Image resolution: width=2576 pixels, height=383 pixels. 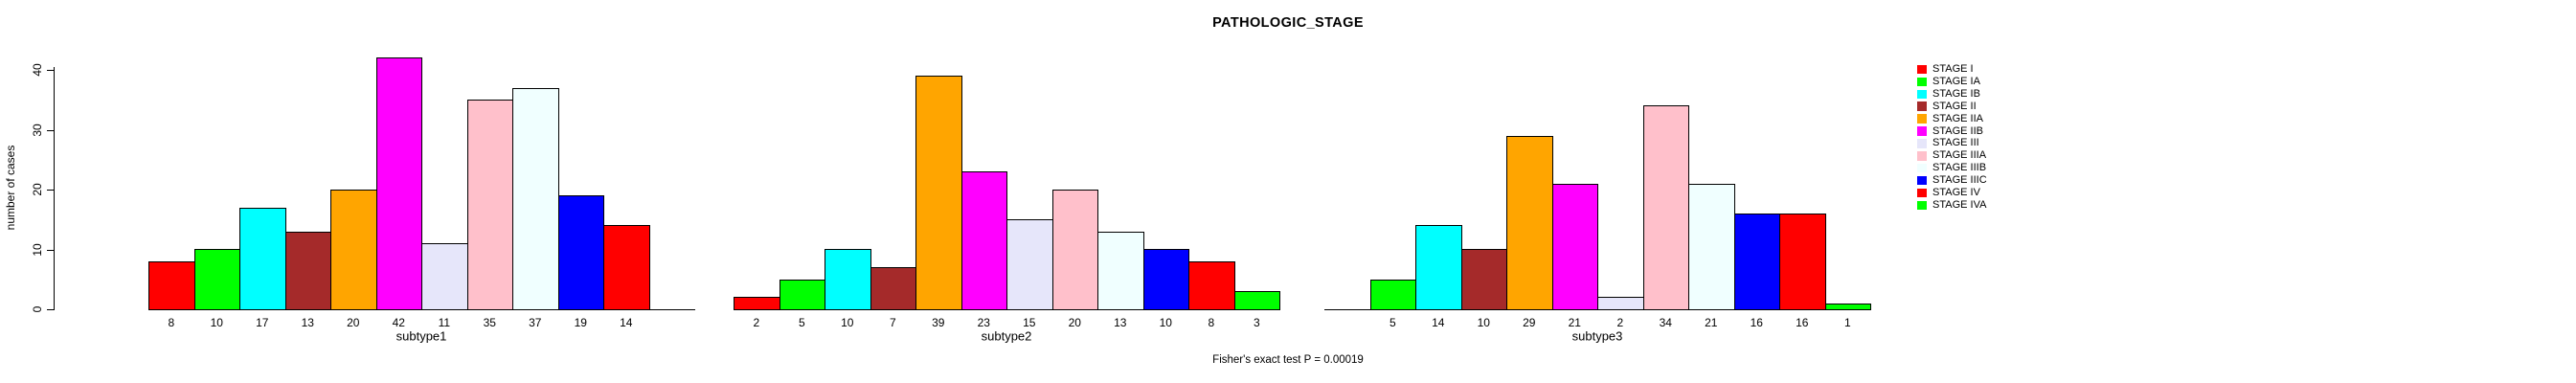 What do you see at coordinates (1922, 131) in the screenshot?
I see `stage-iib-swatch-icon` at bounding box center [1922, 131].